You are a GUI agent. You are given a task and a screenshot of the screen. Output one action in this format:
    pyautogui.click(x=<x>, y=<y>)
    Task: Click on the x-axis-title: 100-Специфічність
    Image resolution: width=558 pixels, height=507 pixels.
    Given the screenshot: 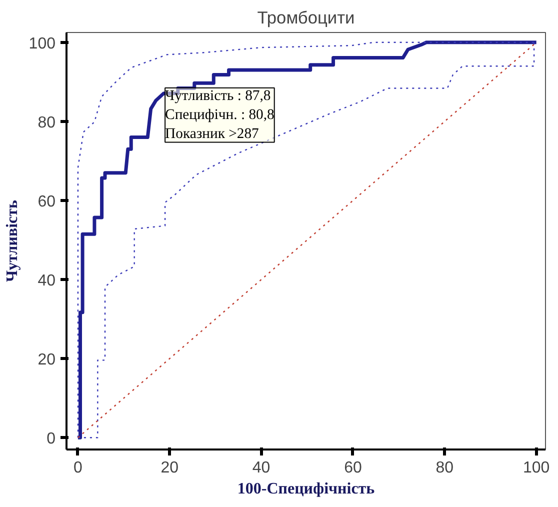 What is the action you would take?
    pyautogui.click(x=306, y=489)
    